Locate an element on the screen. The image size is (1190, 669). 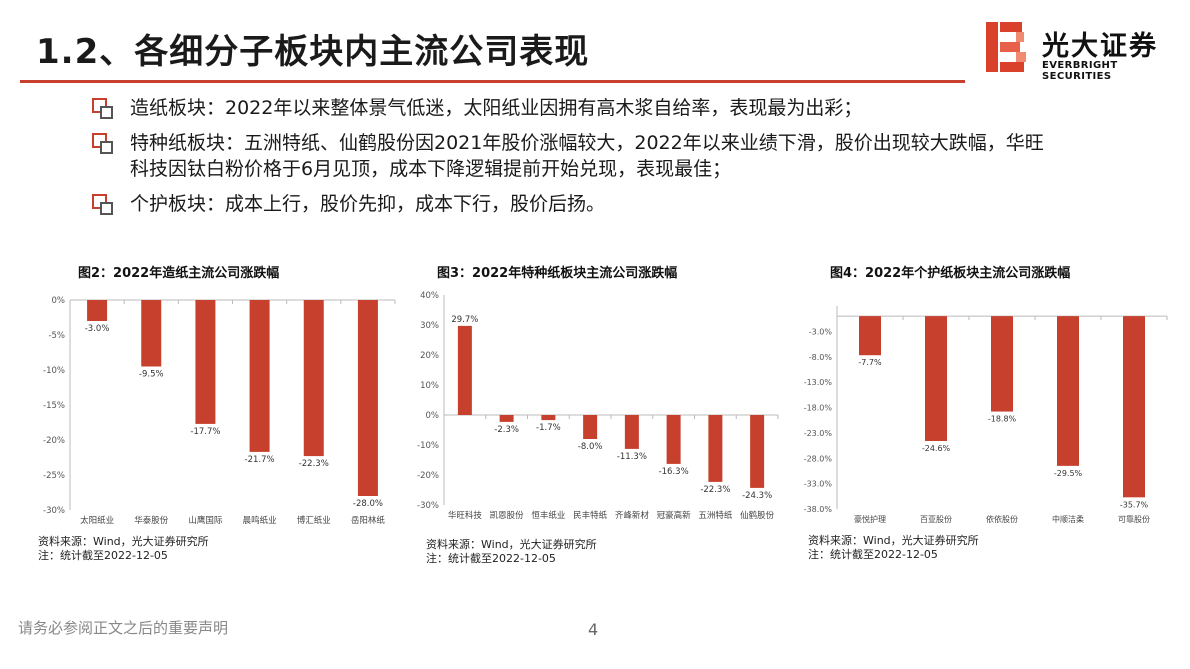
page-number: 4 is located at coordinates (593, 629).